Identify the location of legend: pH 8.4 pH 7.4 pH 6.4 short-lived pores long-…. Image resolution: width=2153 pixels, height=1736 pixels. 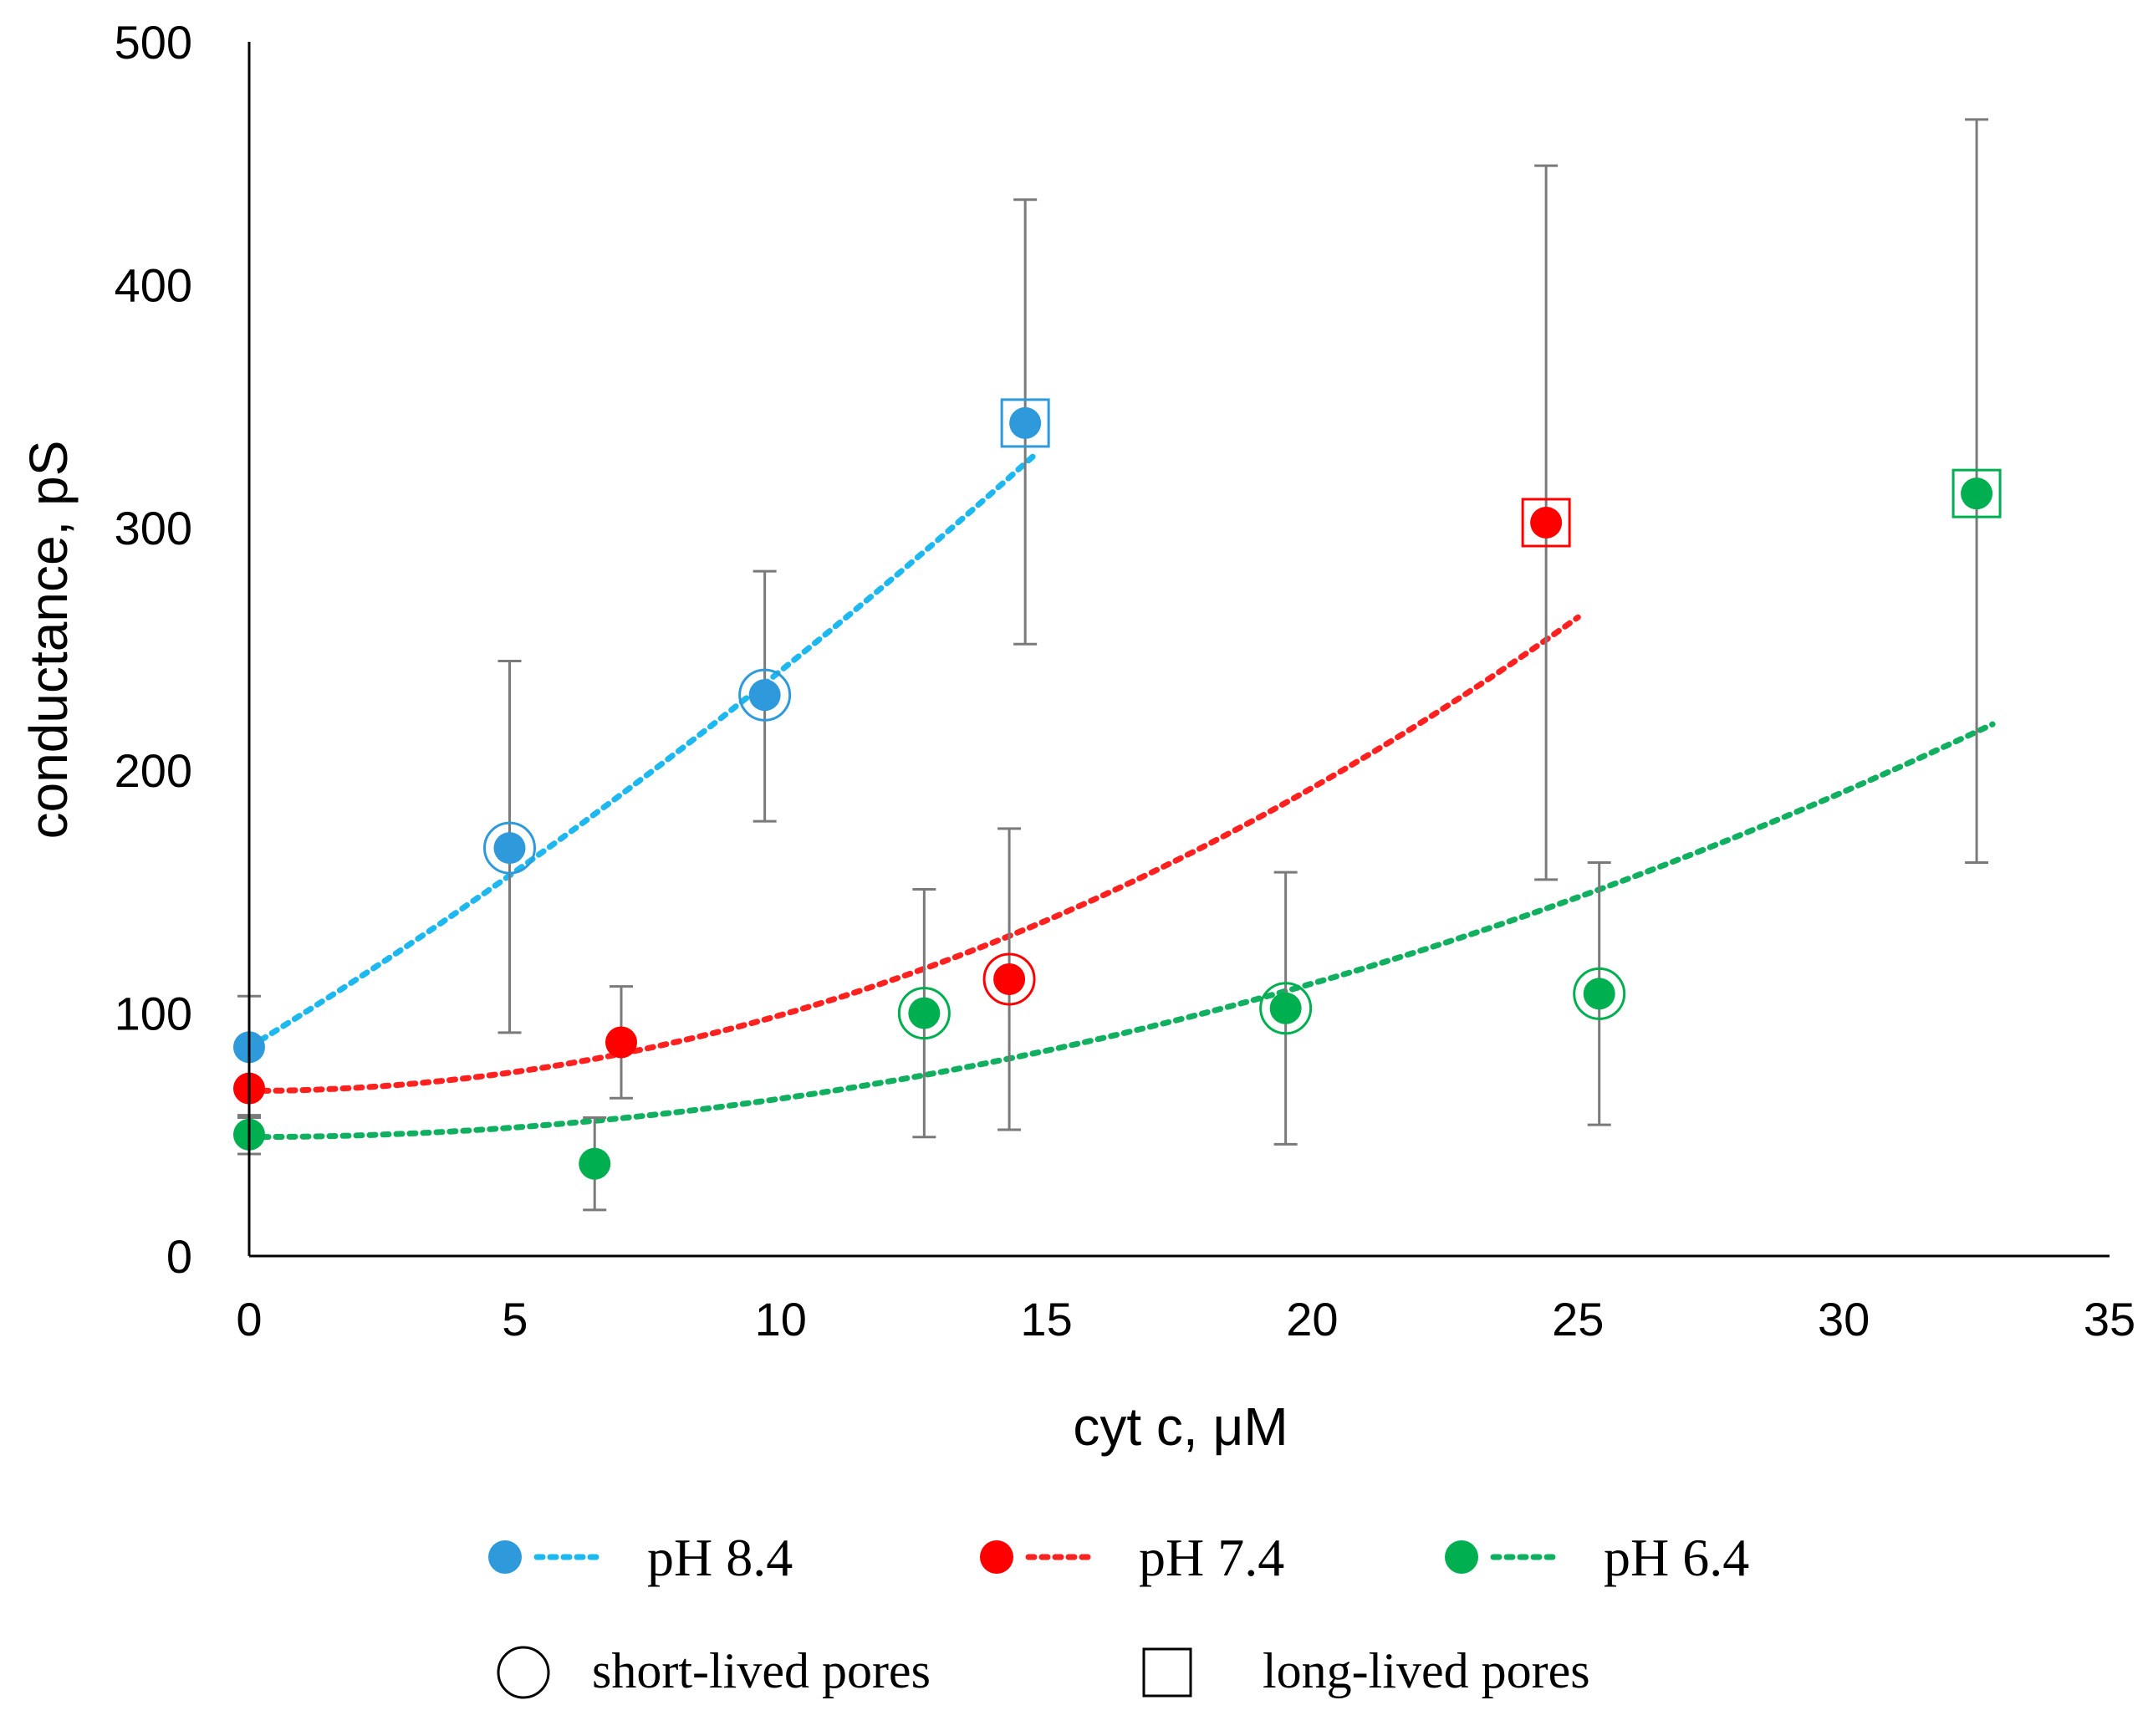
(1118, 1613).